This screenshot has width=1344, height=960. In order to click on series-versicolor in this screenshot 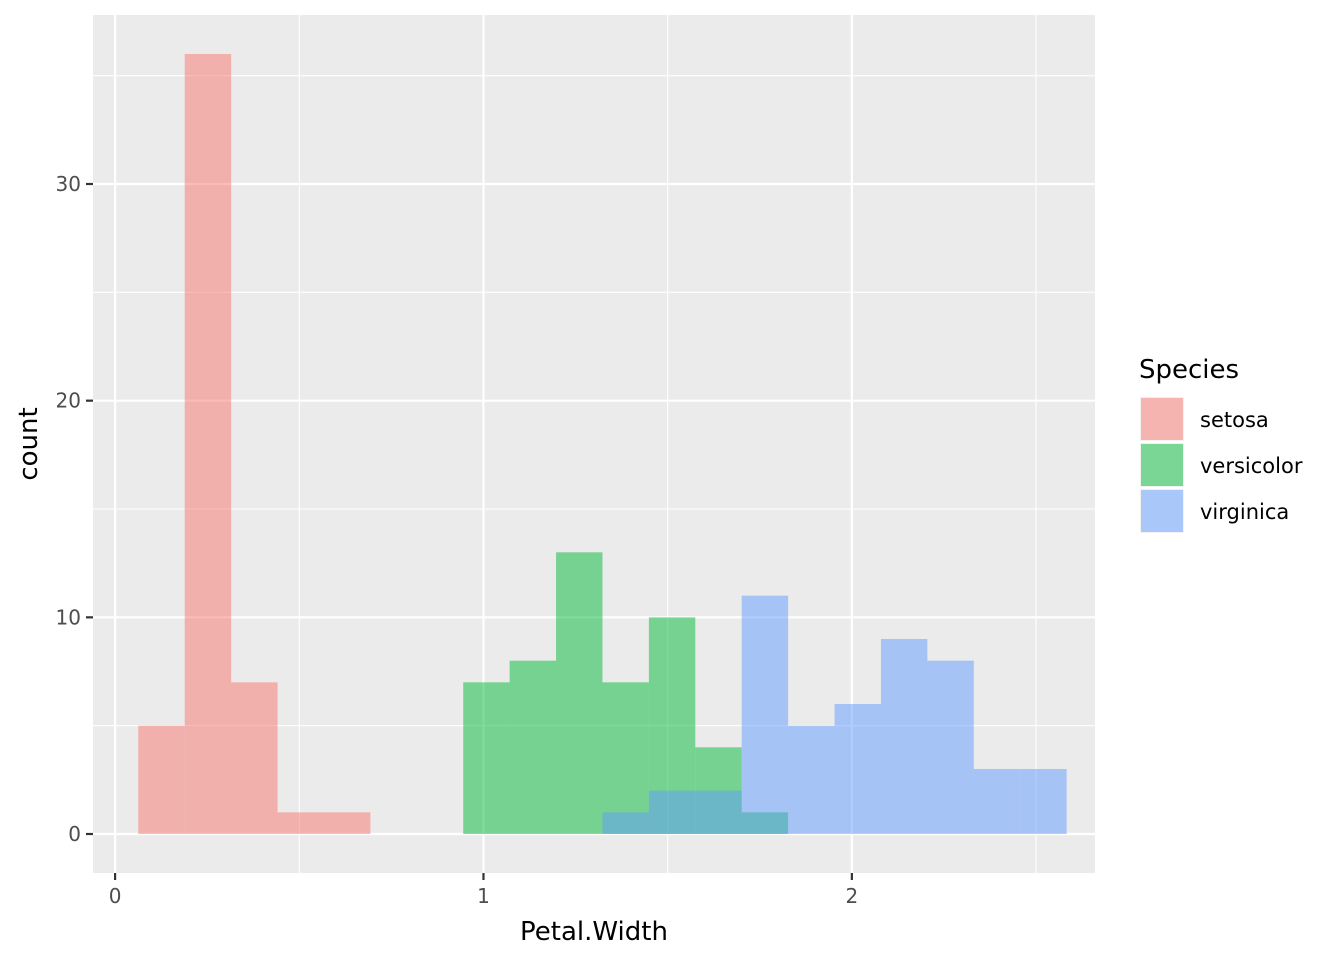, I will do `click(626, 693)`.